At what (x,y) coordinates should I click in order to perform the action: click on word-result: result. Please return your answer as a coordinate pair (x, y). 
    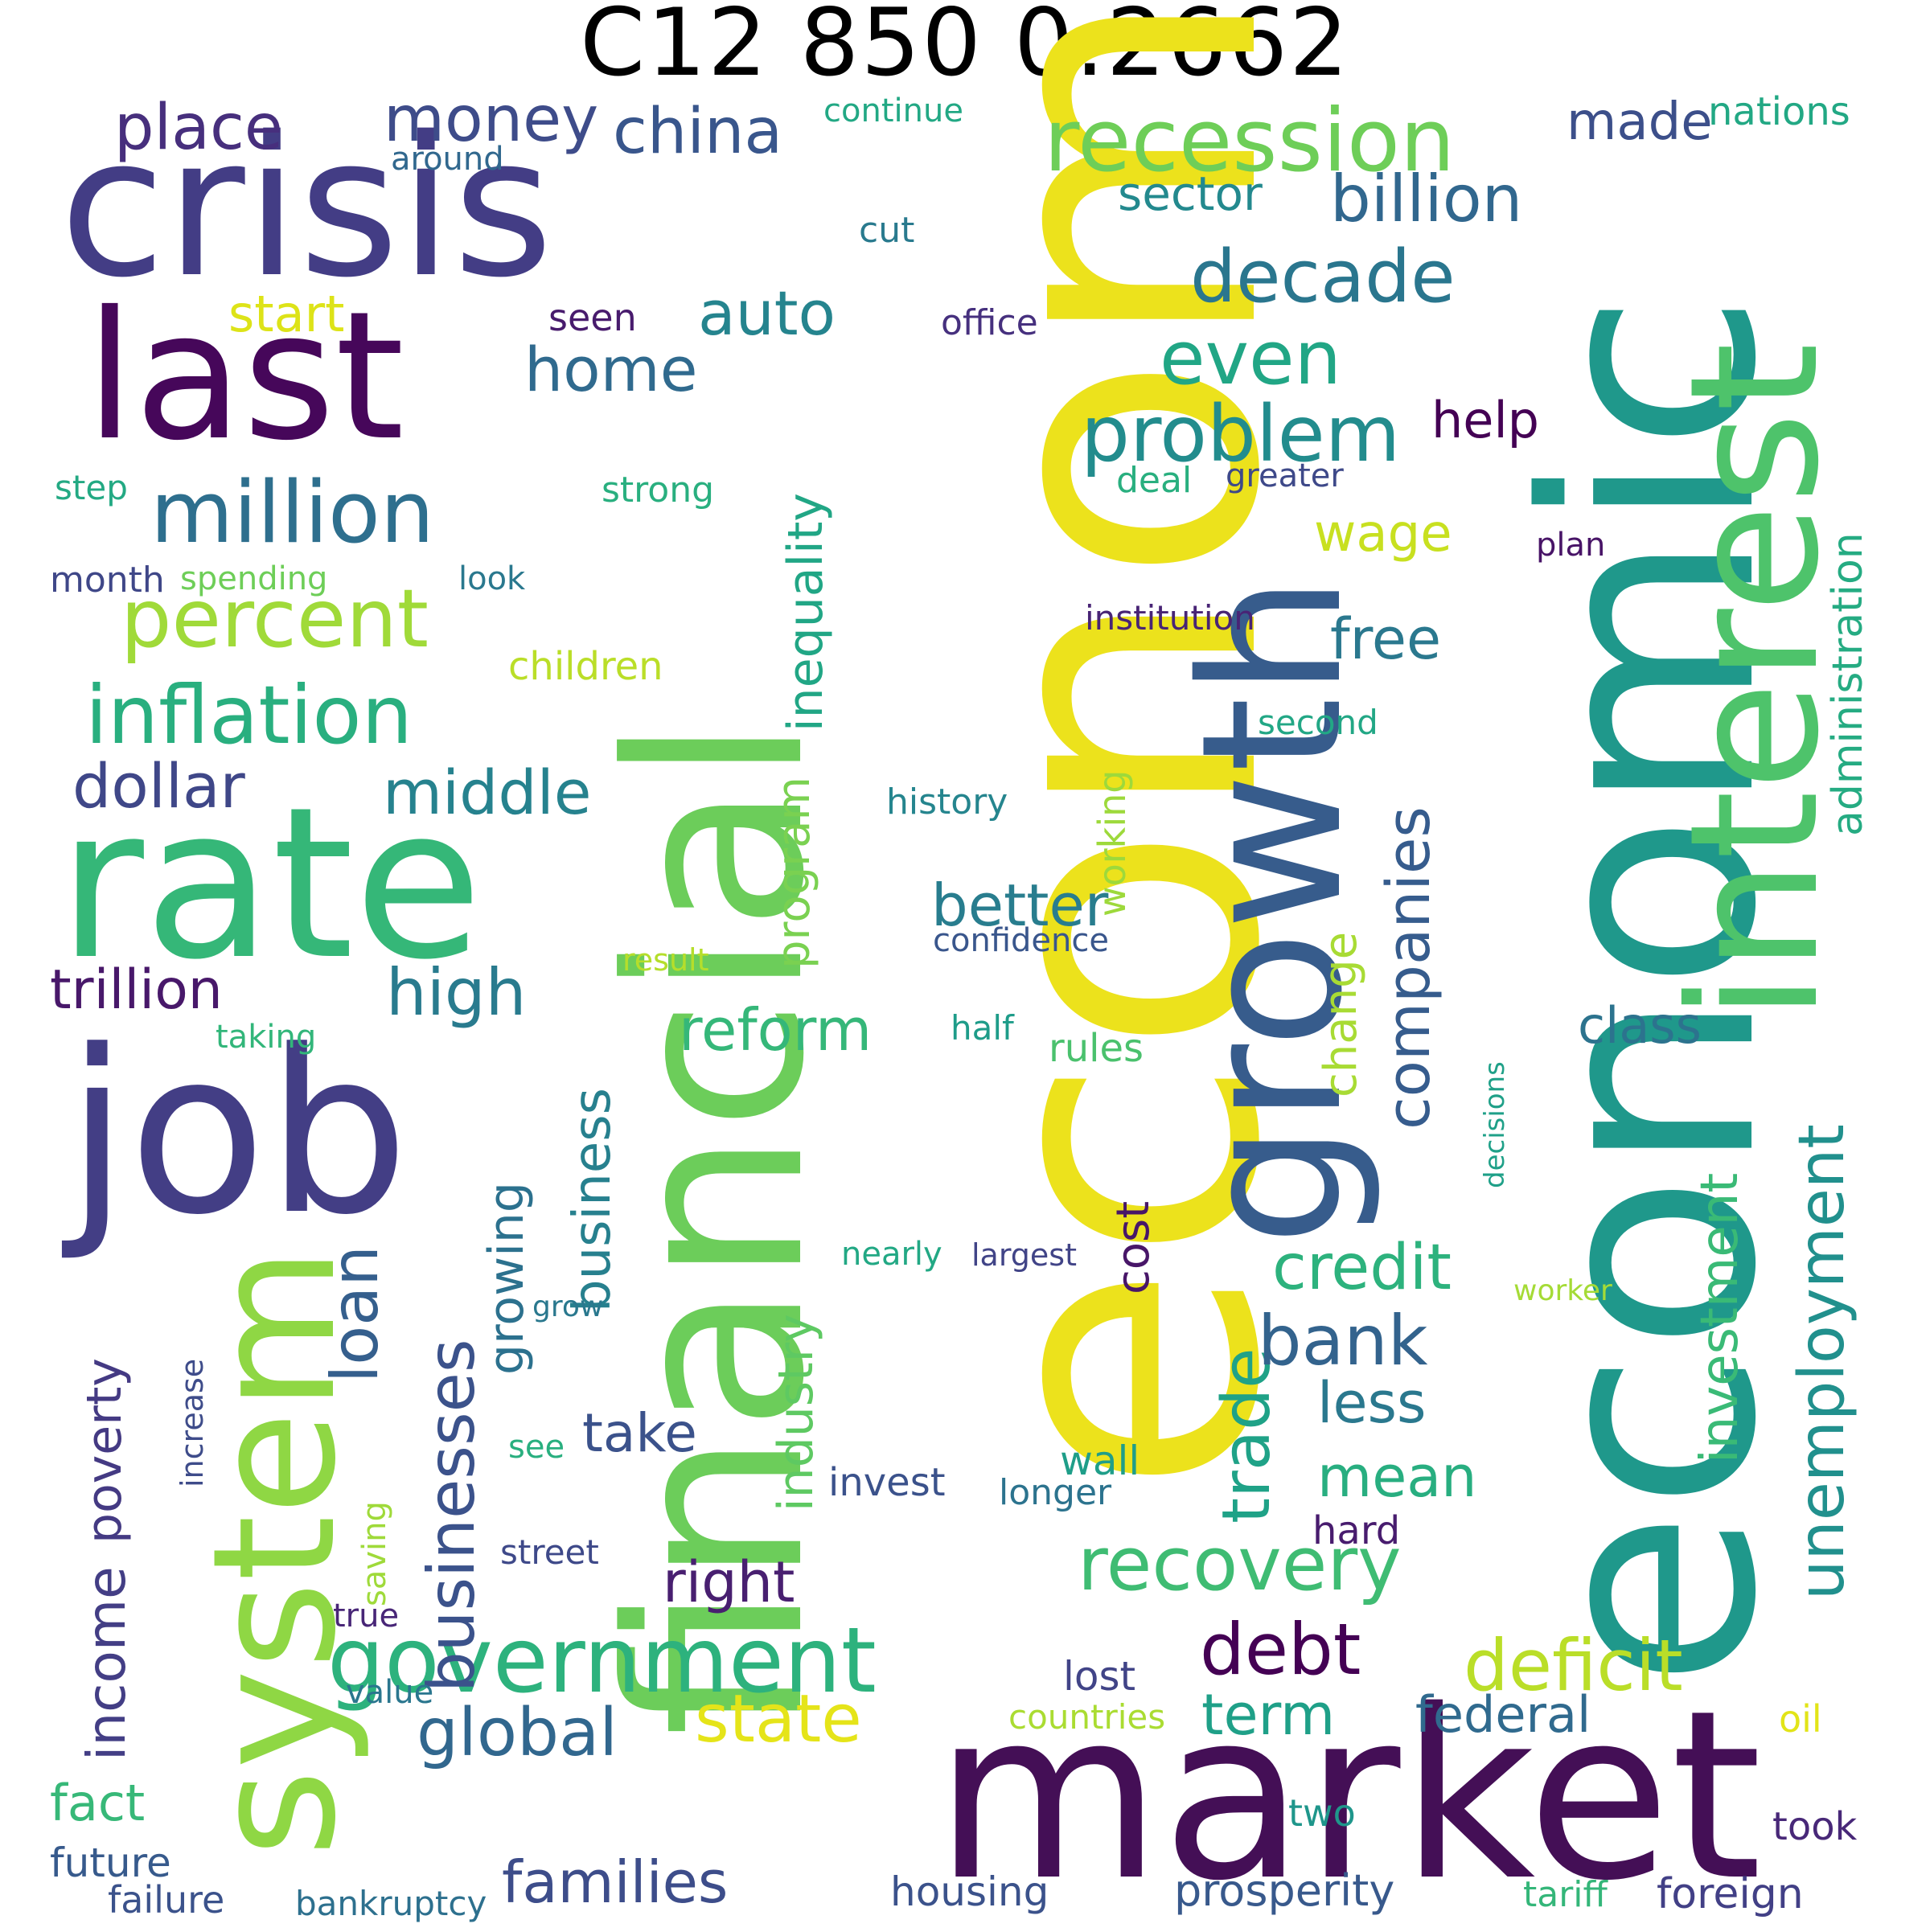
    Looking at the image, I should click on (665, 960).